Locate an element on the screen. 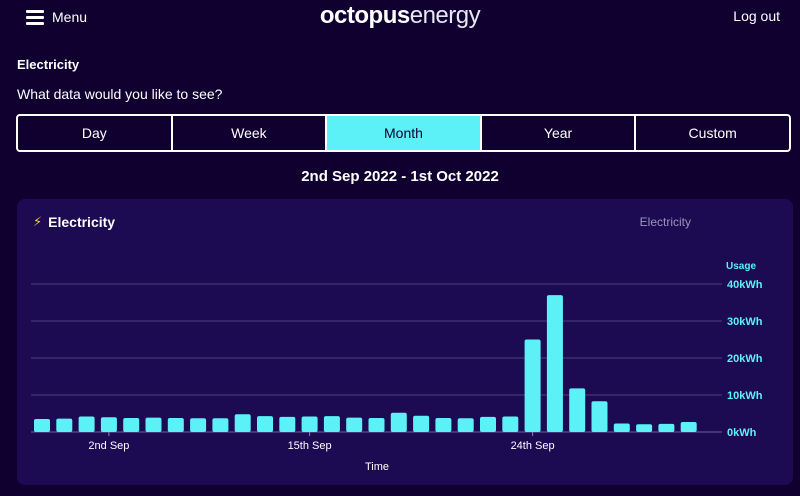  octopus-energy-logo: octopusenergy is located at coordinates (400, 16).